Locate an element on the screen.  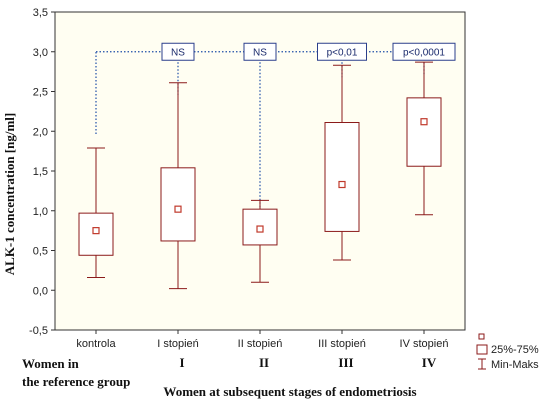
x-category-label: kontrola is located at coordinates (96, 344).